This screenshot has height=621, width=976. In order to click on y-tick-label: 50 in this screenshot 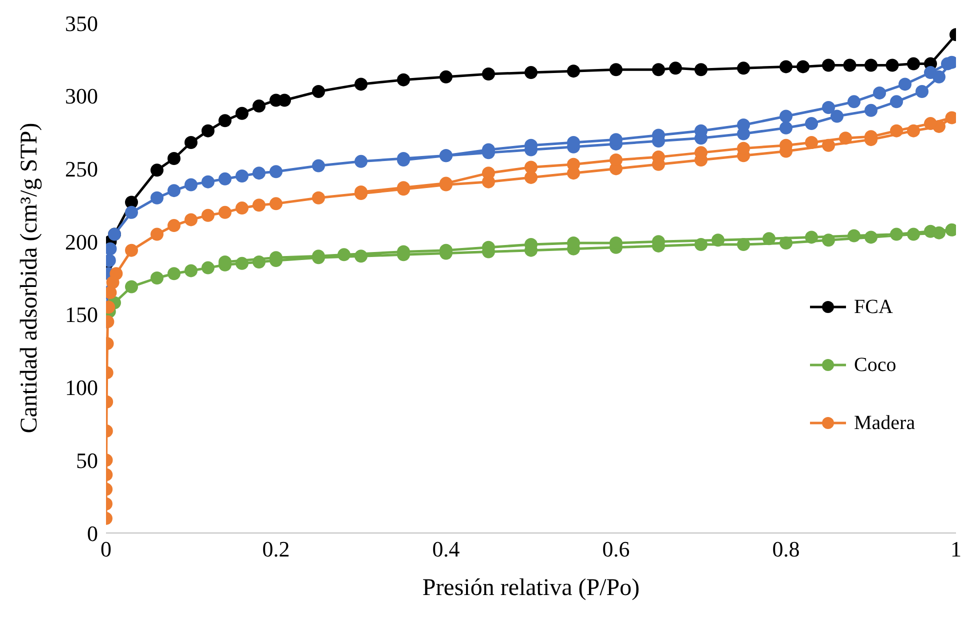, I will do `click(87, 460)`.